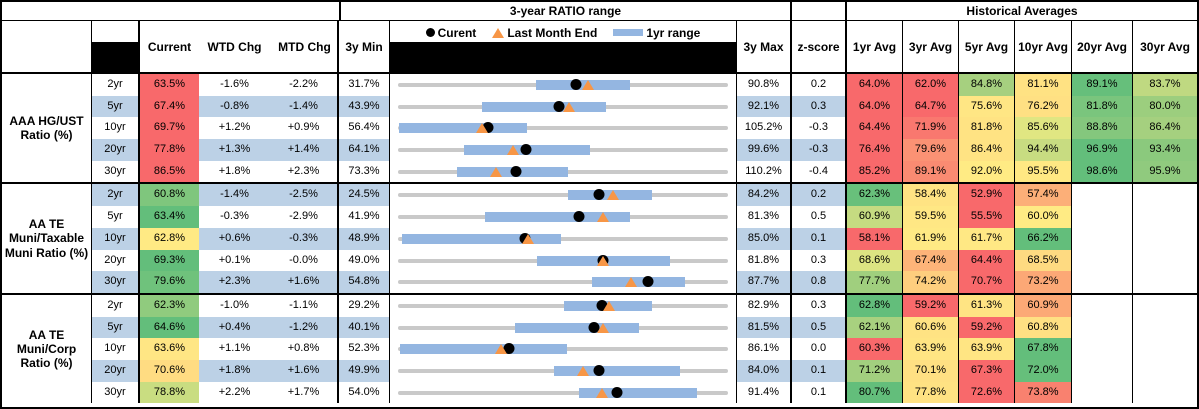  What do you see at coordinates (819, 349) in the screenshot?
I see `cell-z-score: 0.0` at bounding box center [819, 349].